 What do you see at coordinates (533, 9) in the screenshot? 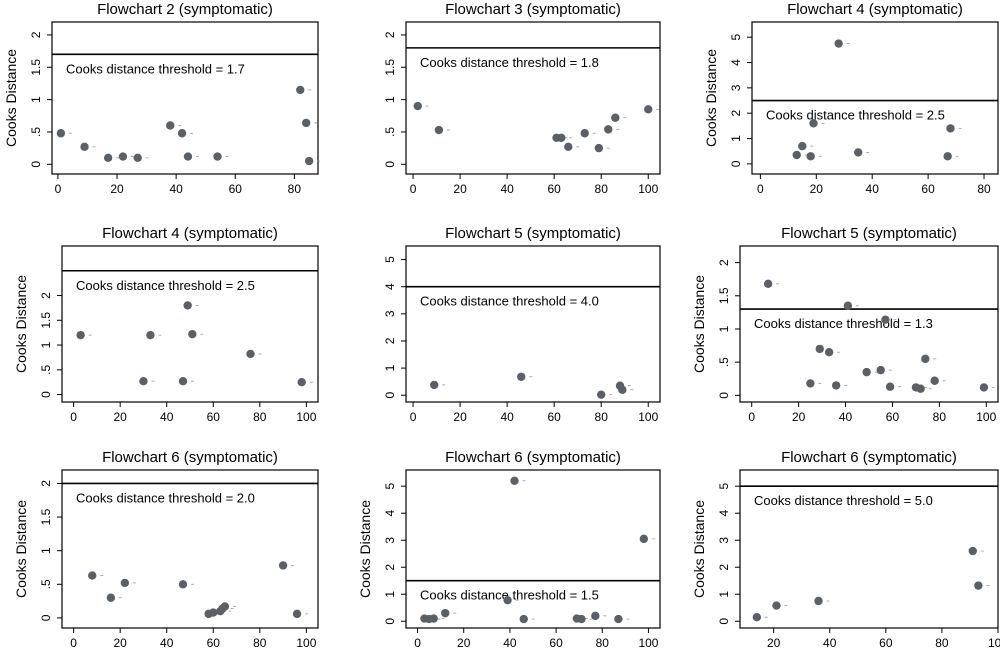
I see `panel-title: Flowchart 3 (symptomatic)` at bounding box center [533, 9].